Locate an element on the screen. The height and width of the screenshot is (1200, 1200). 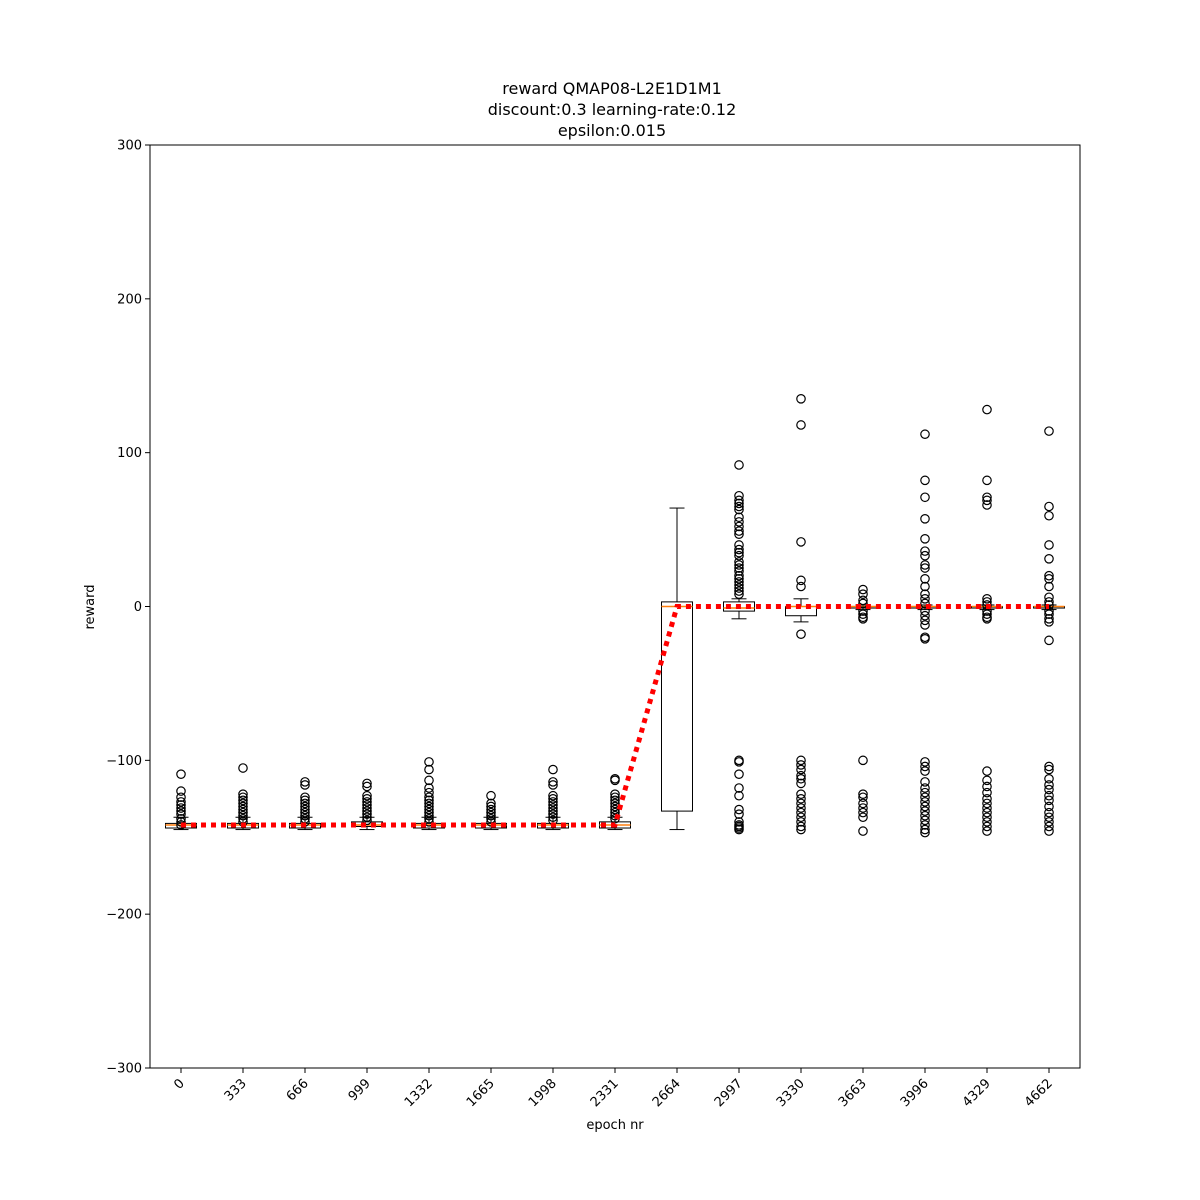
y-tick-label: −200 is located at coordinates (124, 915).